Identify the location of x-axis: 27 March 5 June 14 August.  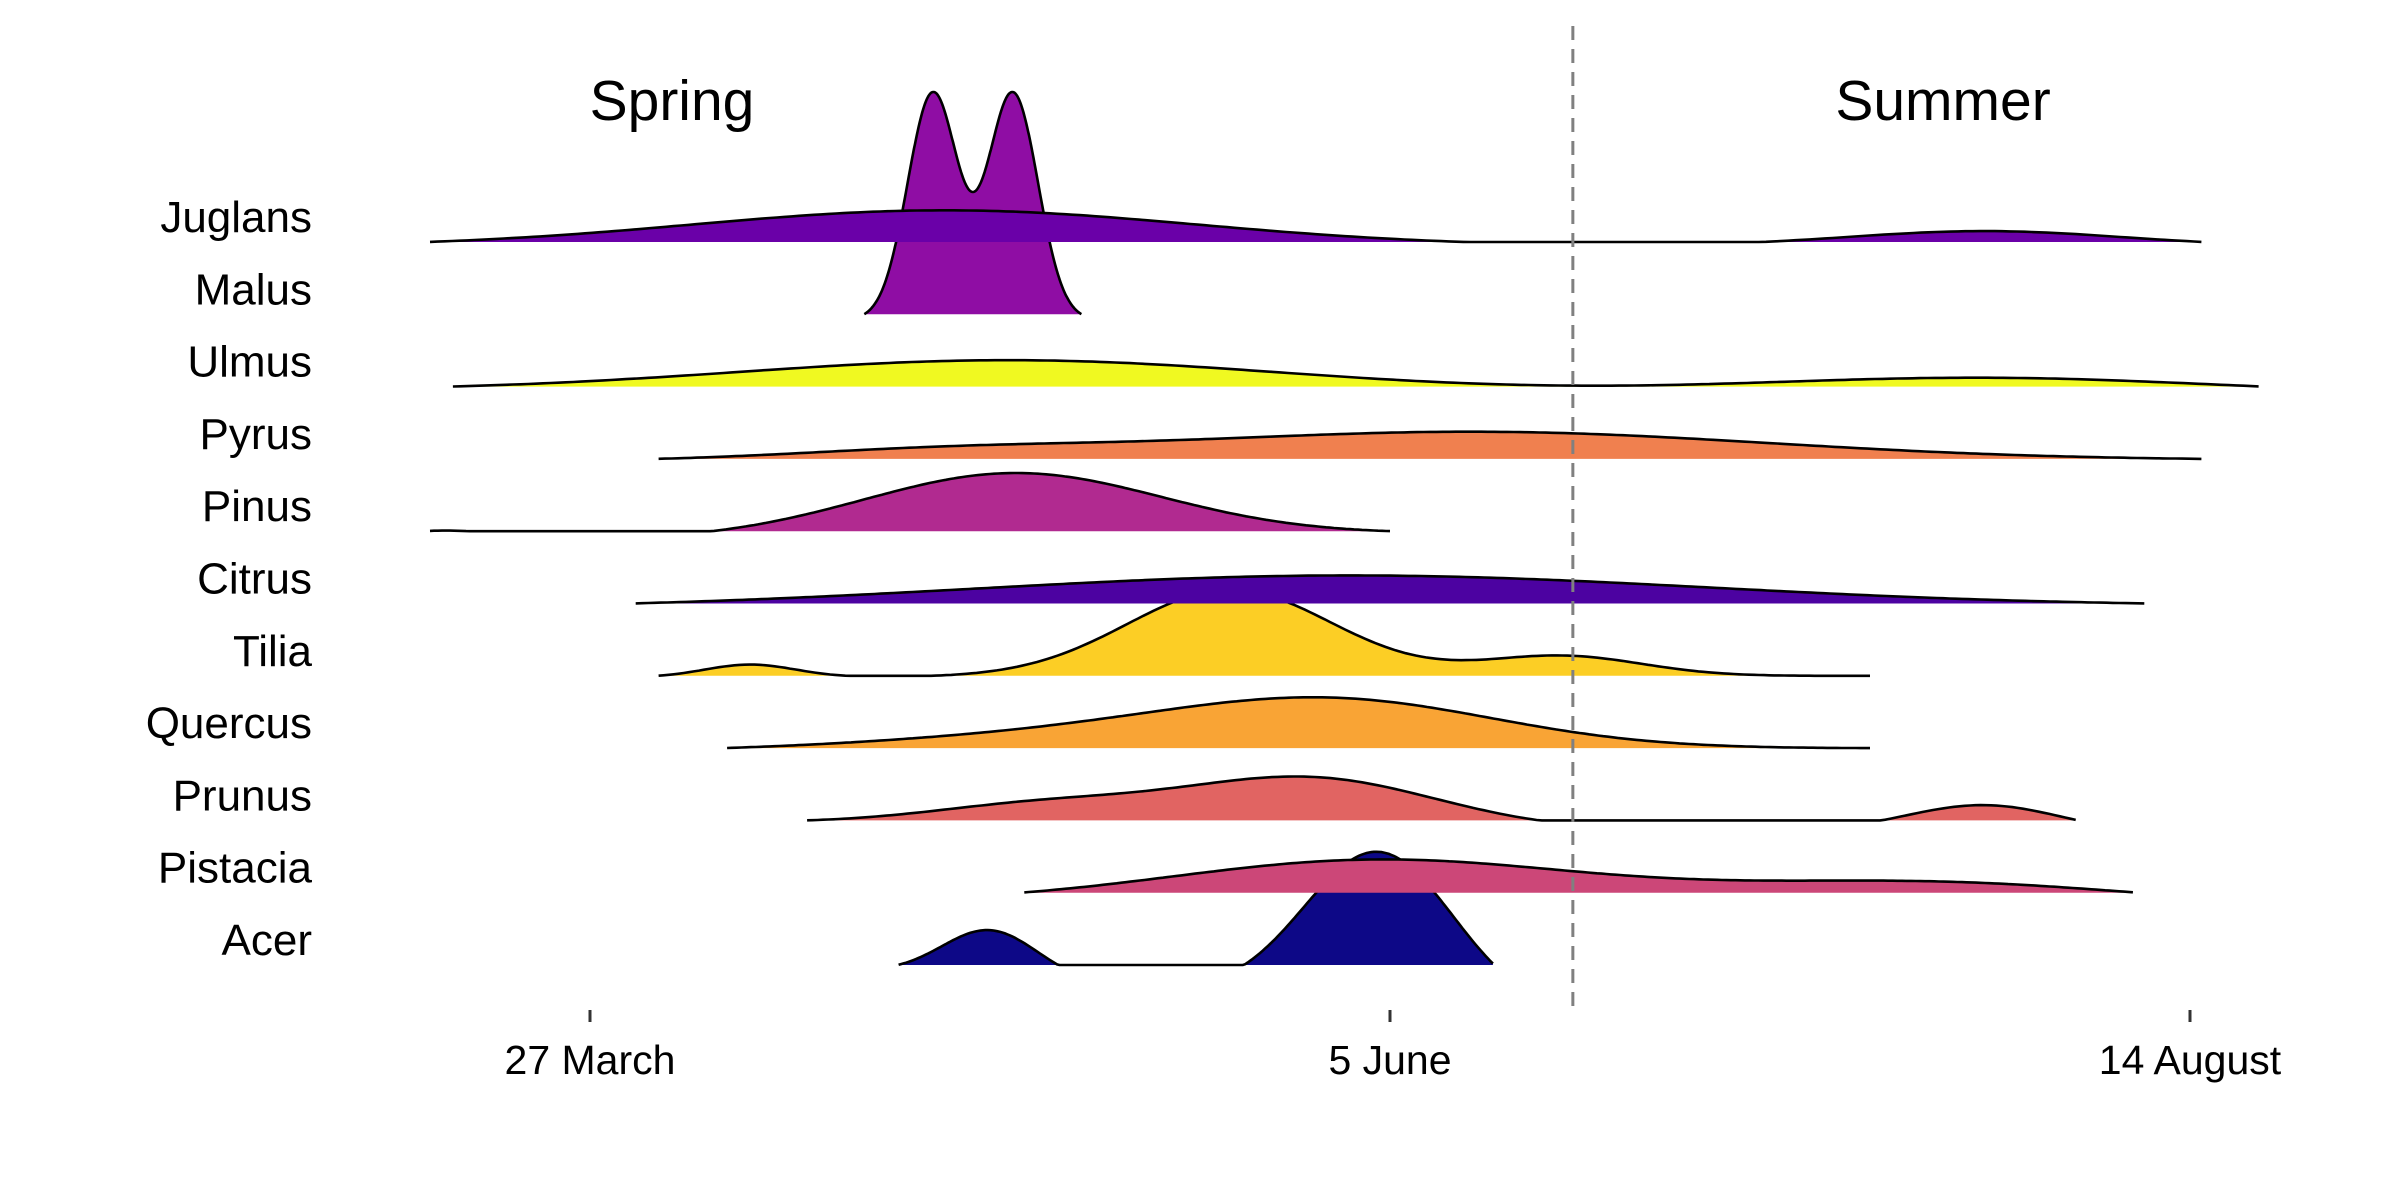
(1393, 1046).